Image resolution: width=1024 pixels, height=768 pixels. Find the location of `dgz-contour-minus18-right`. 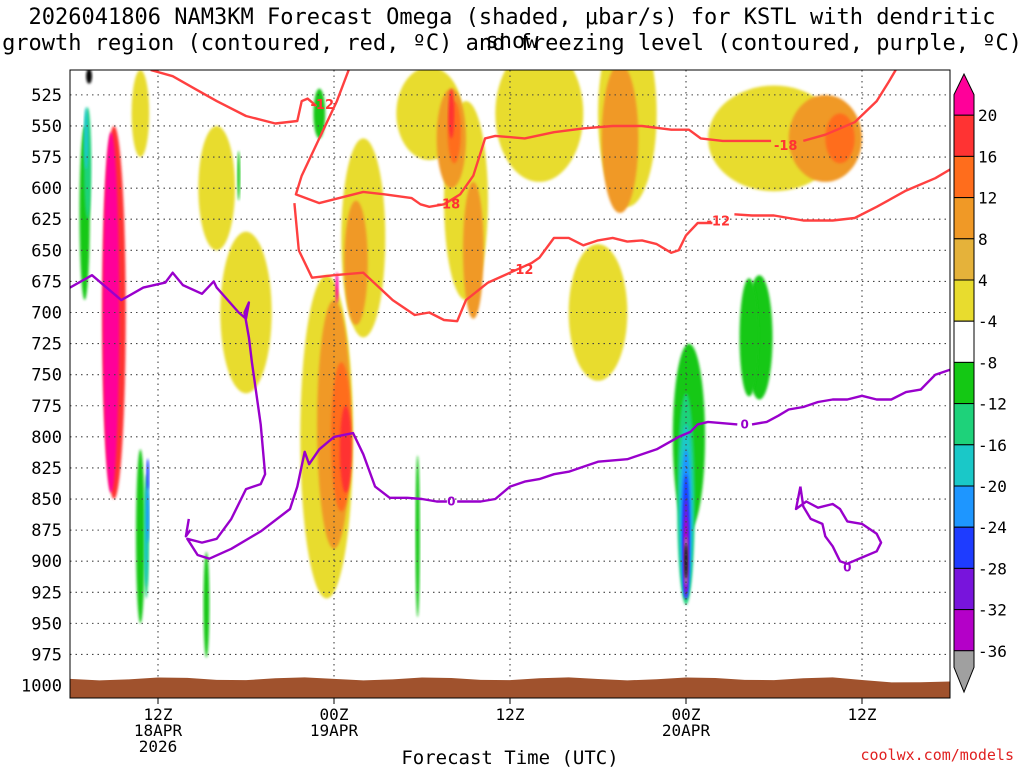

dgz-contour-minus18-right is located at coordinates (849, 106).